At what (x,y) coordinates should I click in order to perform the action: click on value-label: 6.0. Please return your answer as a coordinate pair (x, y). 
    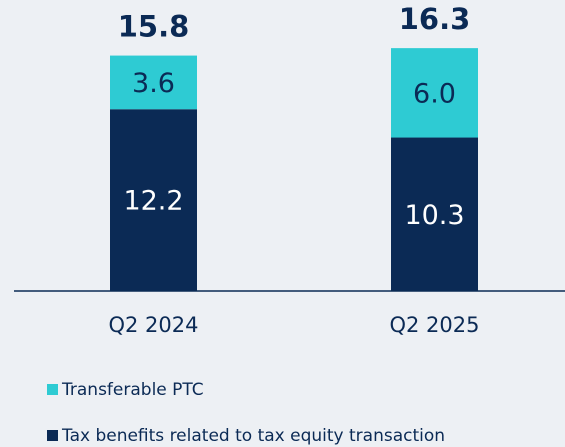
    Looking at the image, I should click on (434, 93).